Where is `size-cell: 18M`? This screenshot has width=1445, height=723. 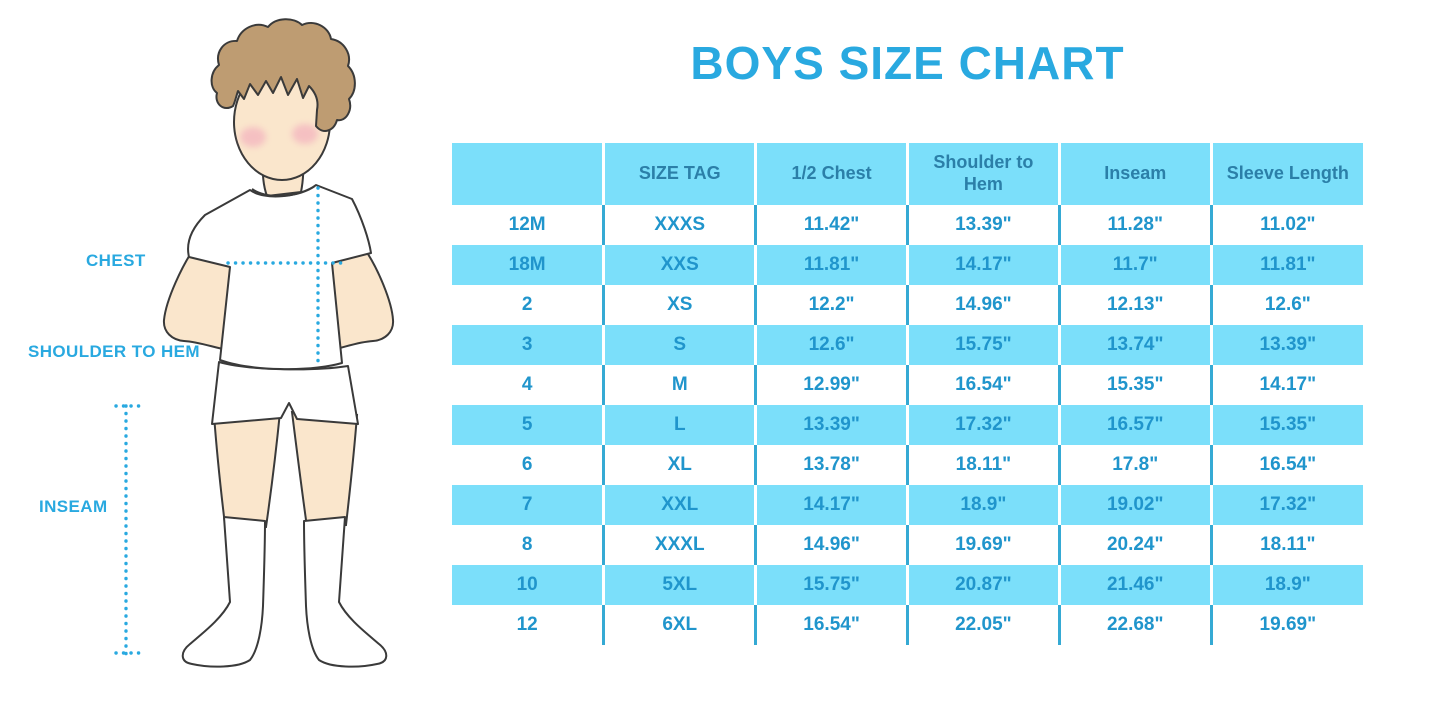
size-cell: 18M is located at coordinates (527, 264).